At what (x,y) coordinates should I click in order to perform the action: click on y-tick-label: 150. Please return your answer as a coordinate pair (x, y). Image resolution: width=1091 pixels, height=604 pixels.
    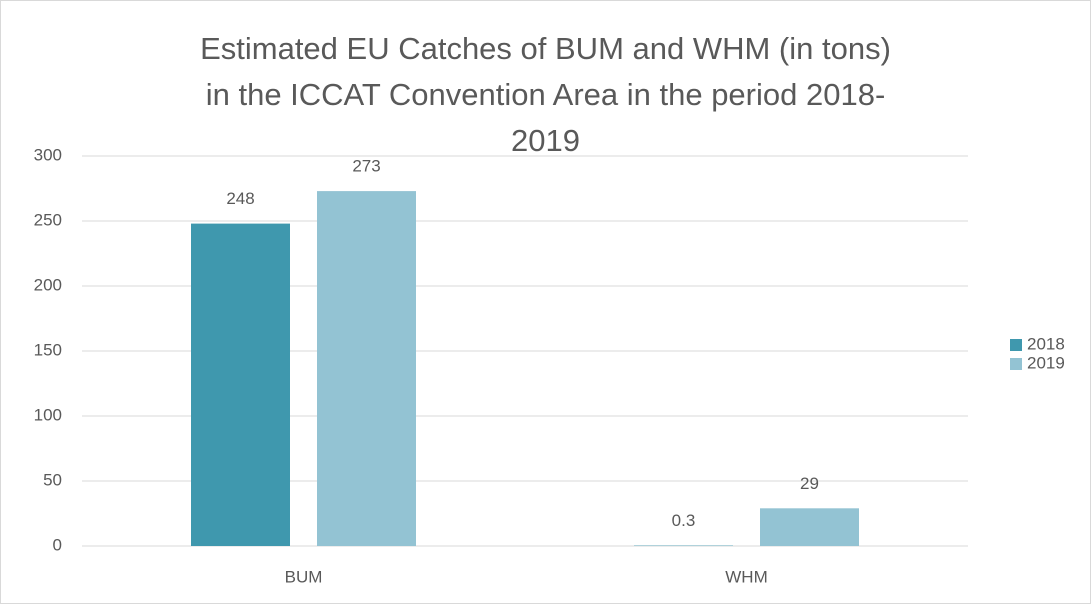
    Looking at the image, I should click on (48, 349).